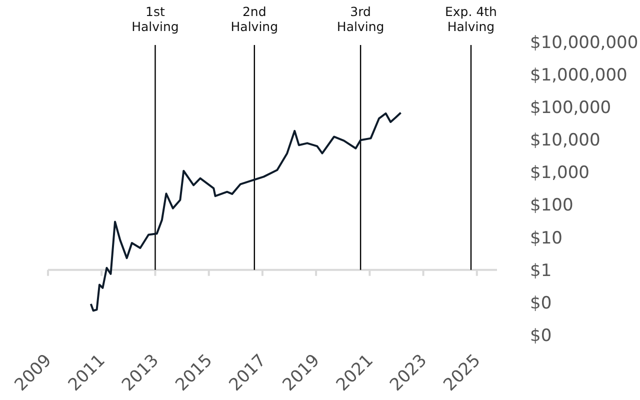 The width and height of the screenshot is (640, 400). I want to click on y-tick-label: $1,000,000, so click(579, 76).